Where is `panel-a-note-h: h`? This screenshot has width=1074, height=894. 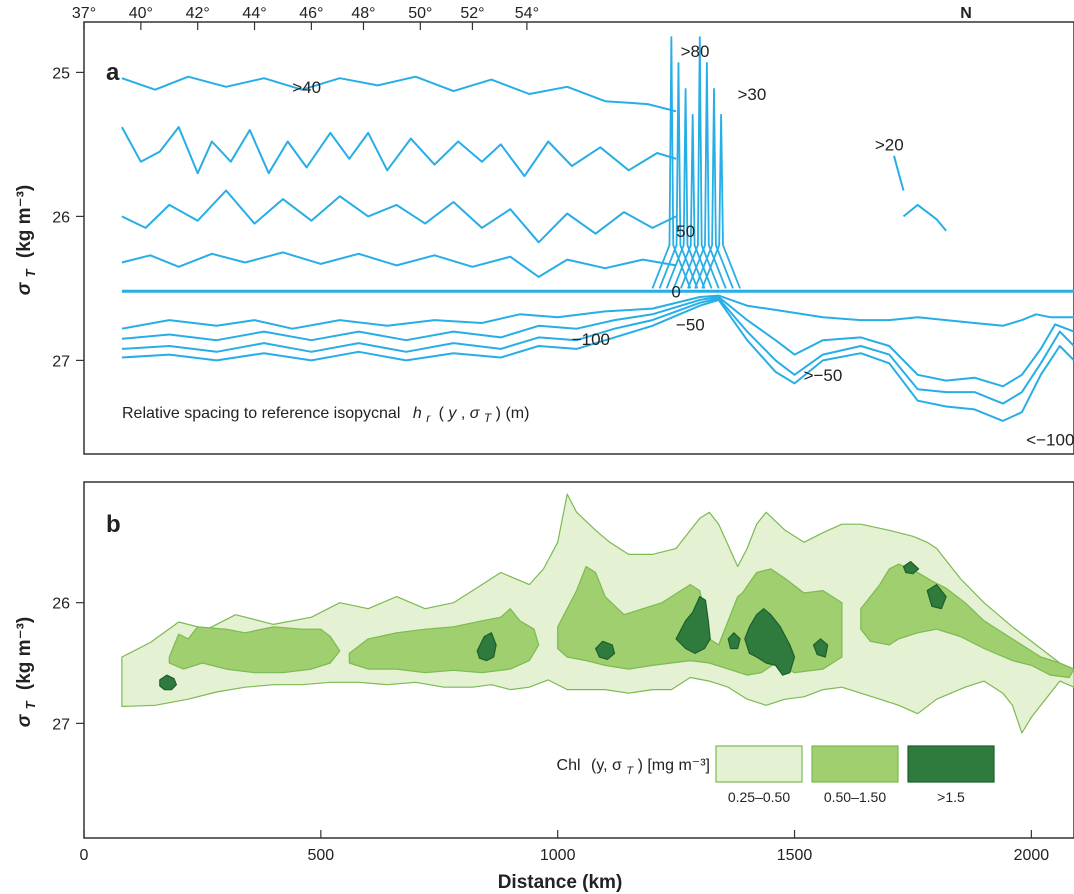 panel-a-note-h: h is located at coordinates (417, 413).